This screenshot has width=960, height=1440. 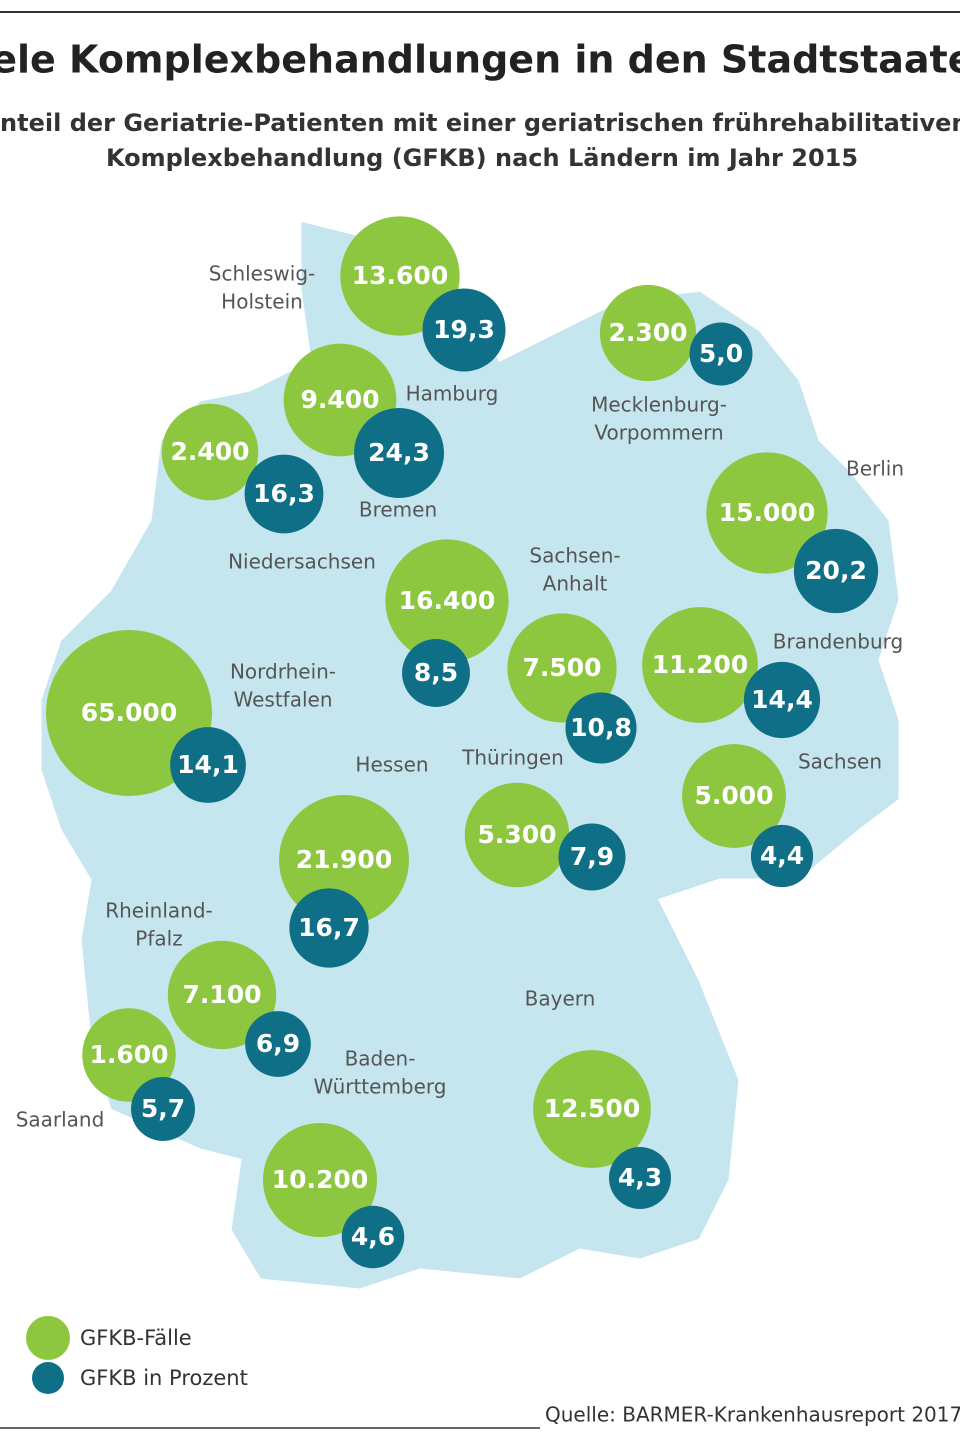 I want to click on cases-label: 9.400, so click(x=339, y=399).